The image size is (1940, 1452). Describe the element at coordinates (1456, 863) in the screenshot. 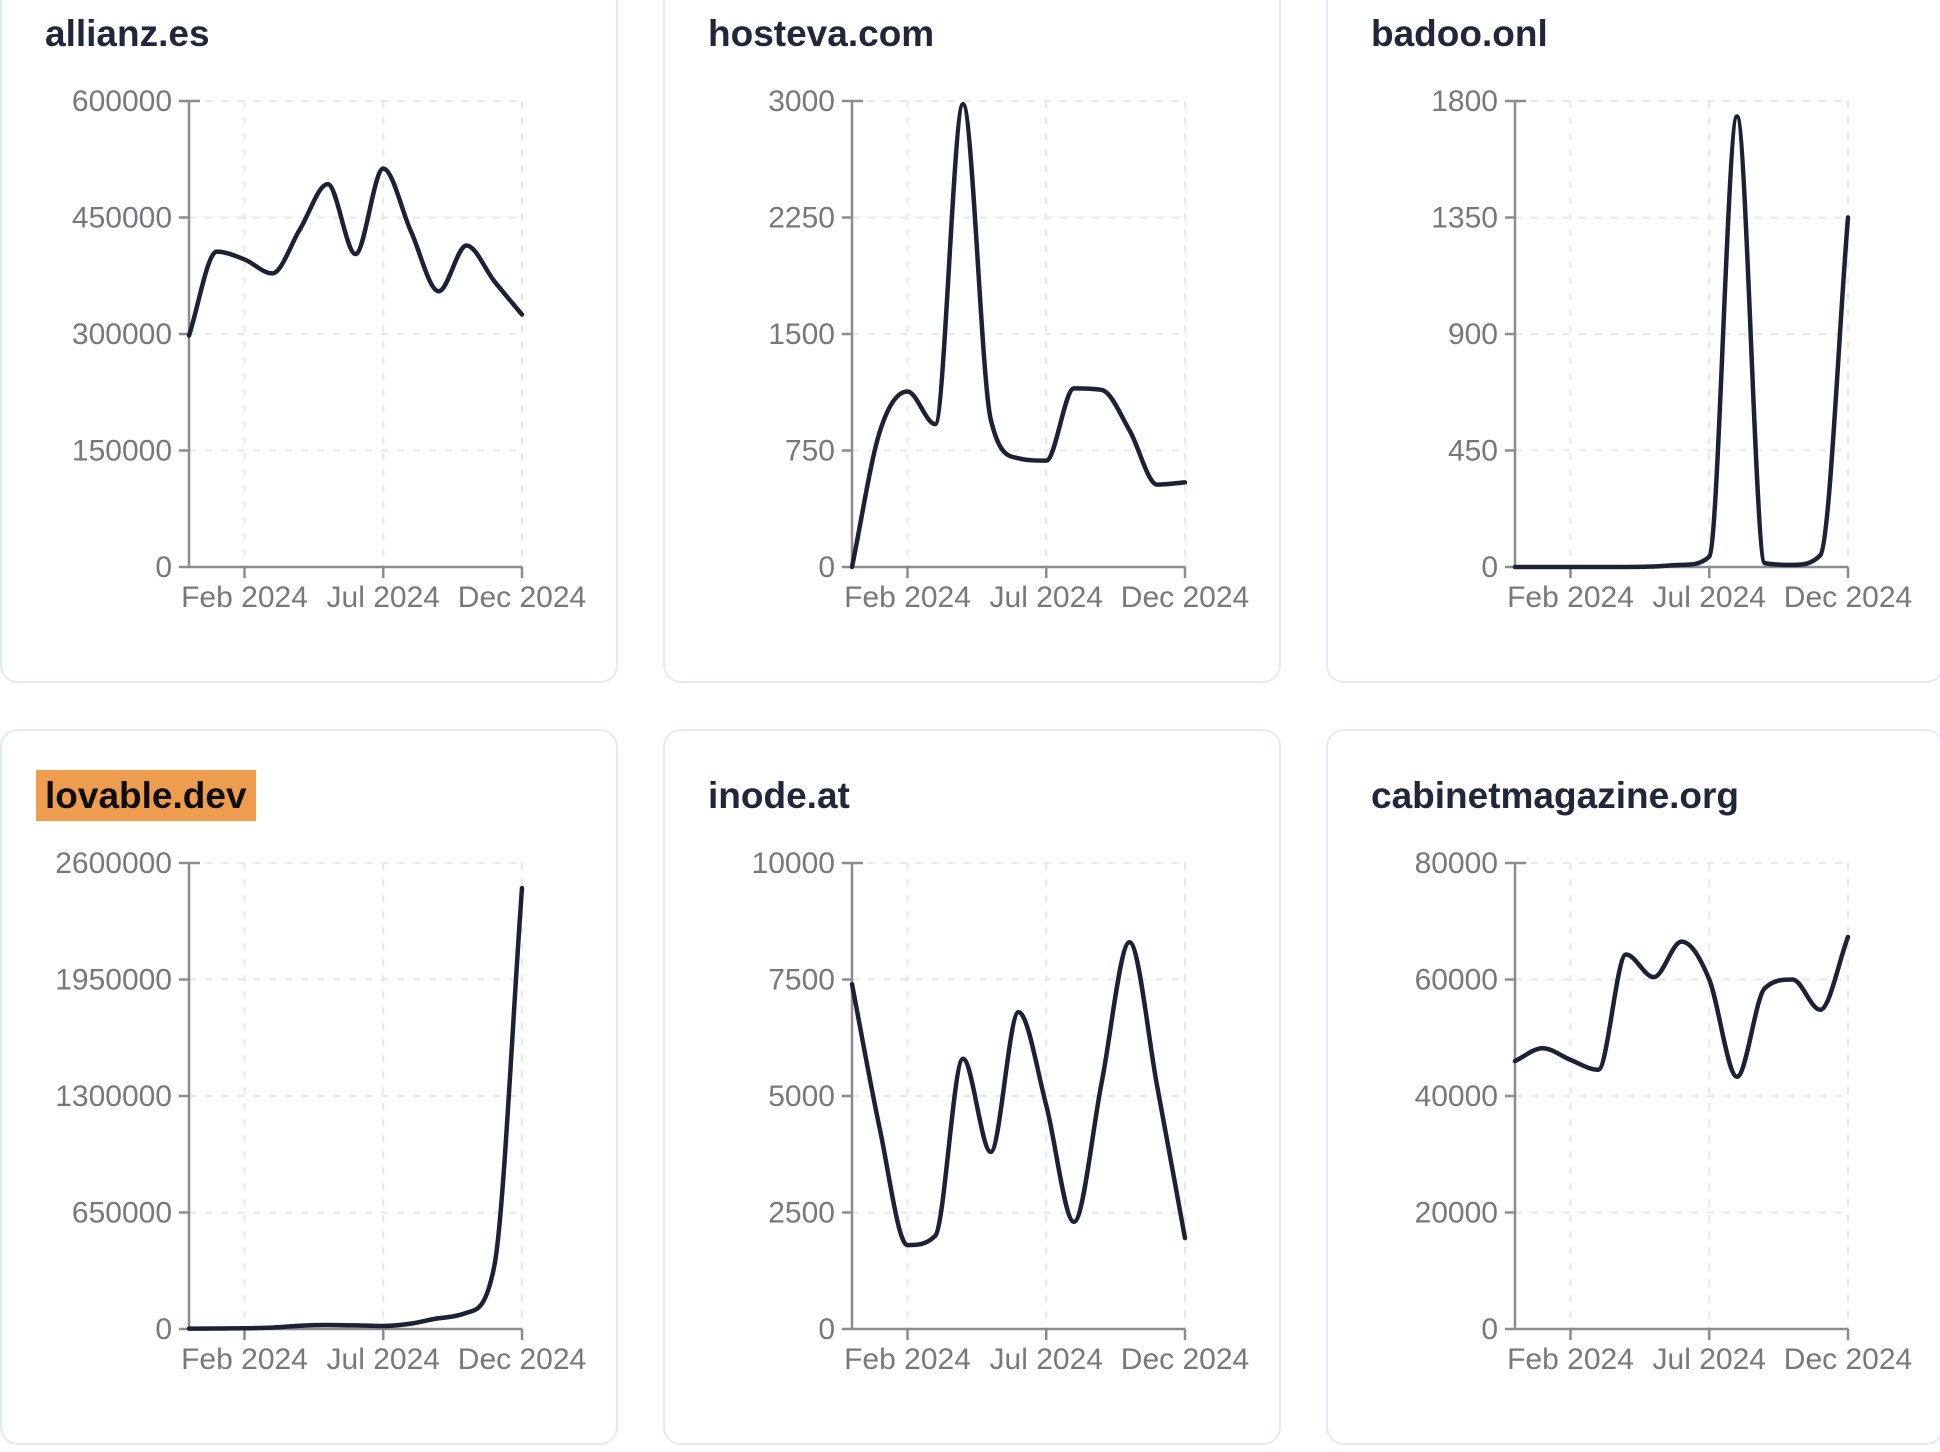

I see `y-tick-label: 80000` at that location.